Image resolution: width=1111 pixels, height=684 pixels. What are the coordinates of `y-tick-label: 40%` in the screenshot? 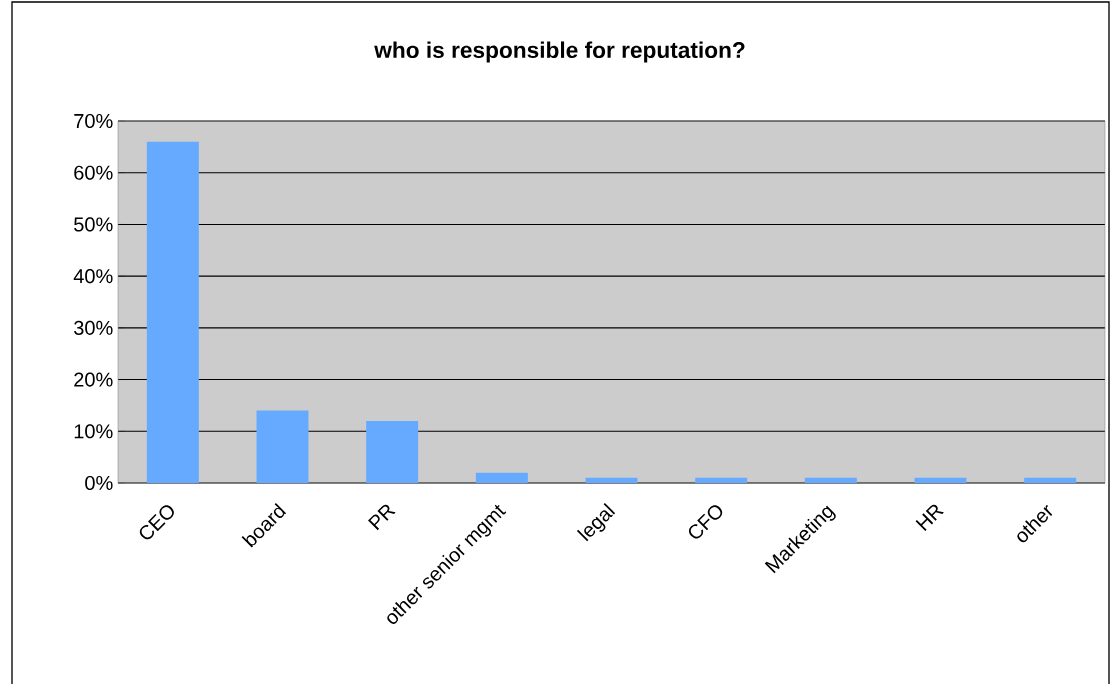 It's located at (93, 276).